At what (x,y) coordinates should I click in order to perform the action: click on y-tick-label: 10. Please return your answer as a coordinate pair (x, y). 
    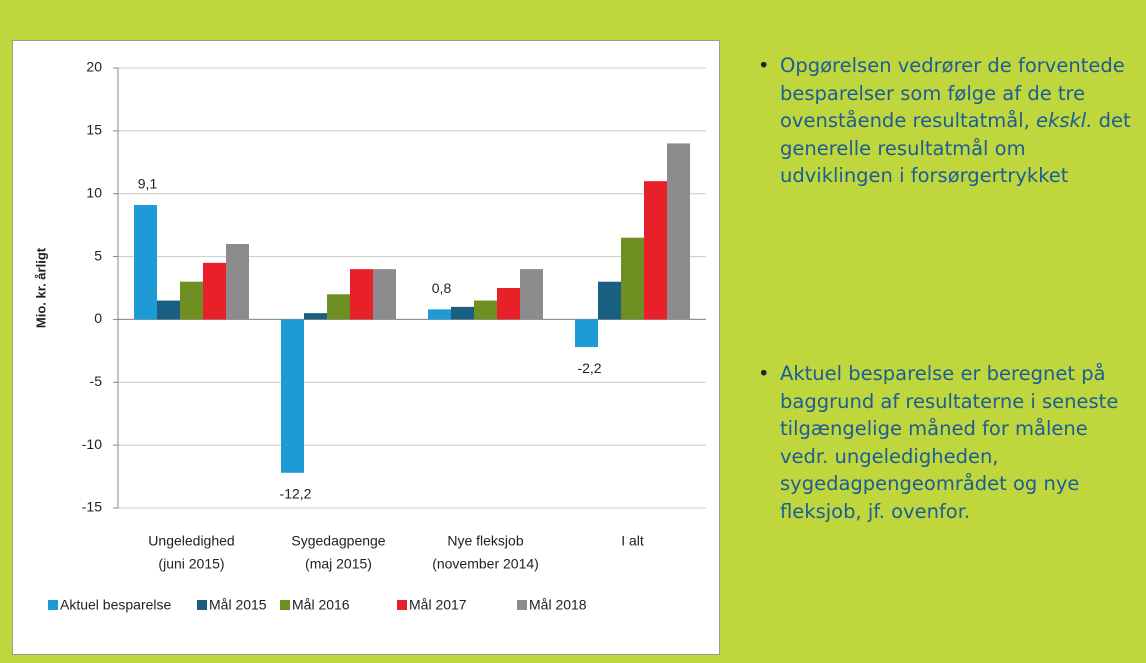
    Looking at the image, I should click on (94, 192).